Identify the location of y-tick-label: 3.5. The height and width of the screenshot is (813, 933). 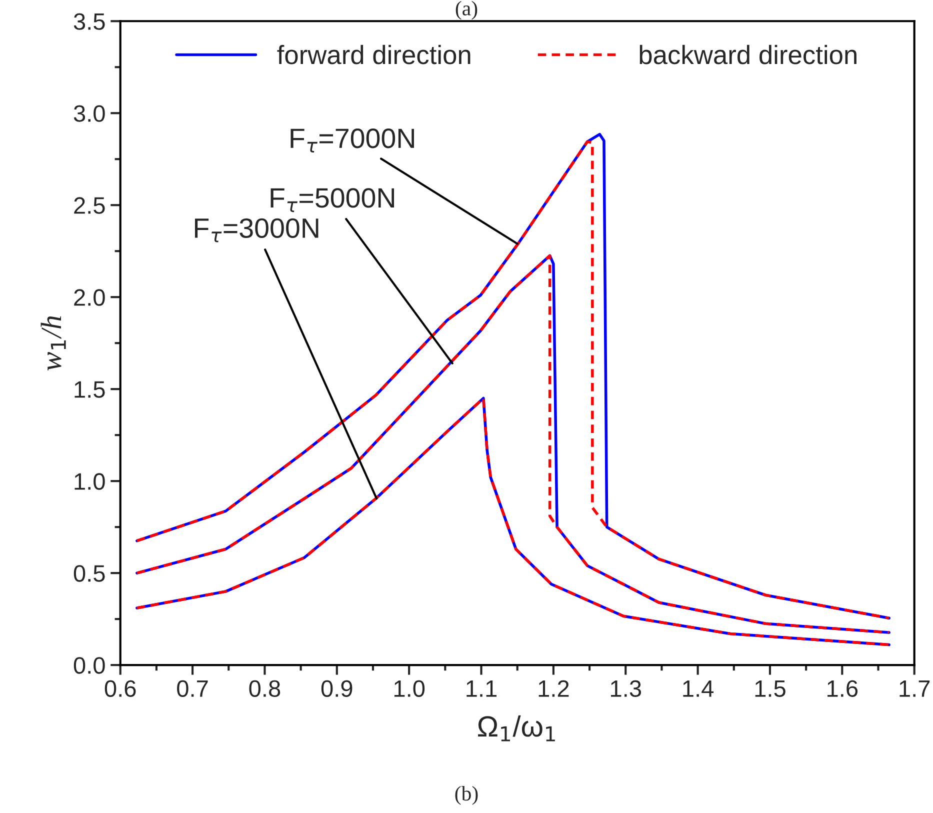
(89, 21).